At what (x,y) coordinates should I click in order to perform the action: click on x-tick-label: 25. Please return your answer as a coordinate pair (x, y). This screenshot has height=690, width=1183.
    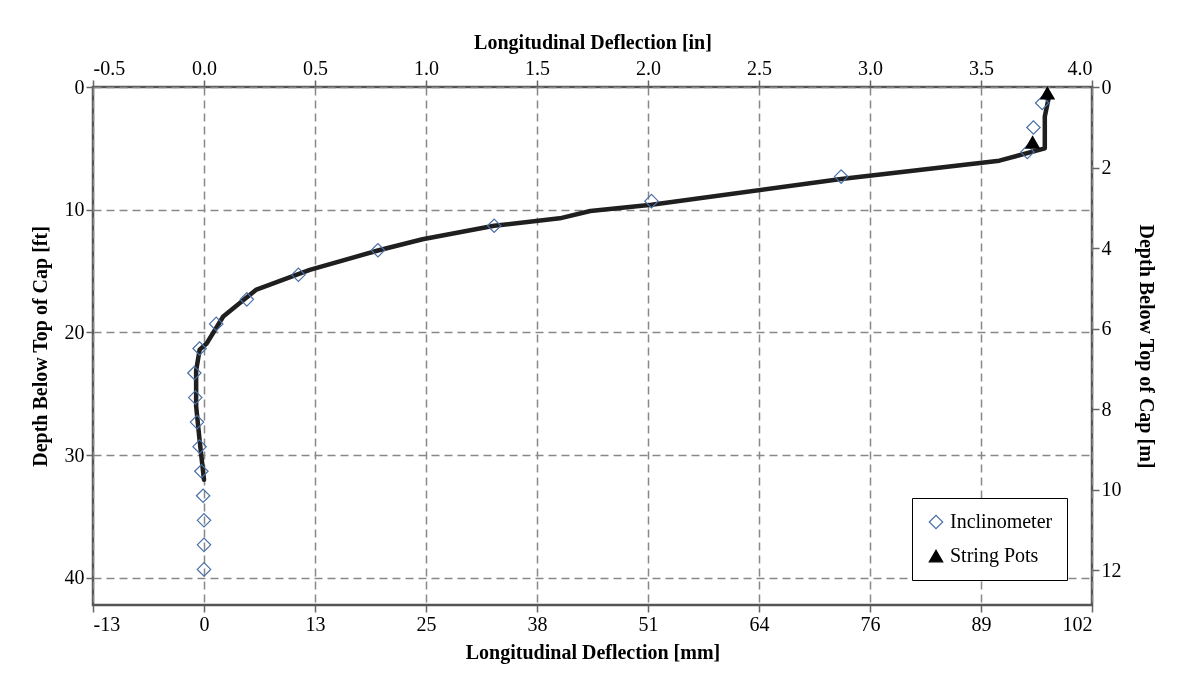
    Looking at the image, I should click on (426, 623).